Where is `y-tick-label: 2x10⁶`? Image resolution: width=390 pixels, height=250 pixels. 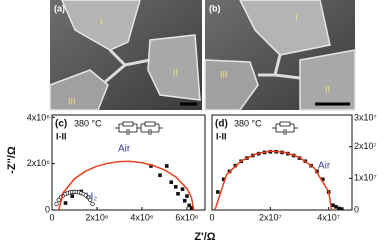
y-tick-label: 2x10⁶ is located at coordinates (39, 163).